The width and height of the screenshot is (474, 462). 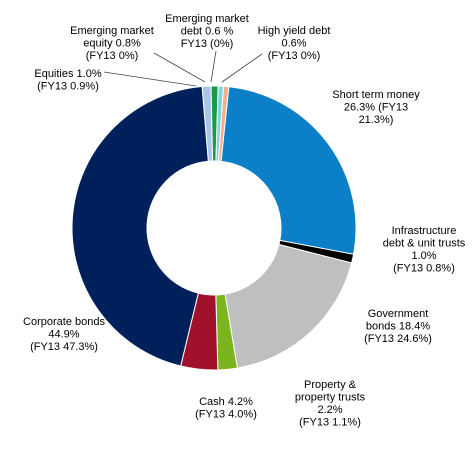 I want to click on slice-short-term-money, so click(x=288, y=170).